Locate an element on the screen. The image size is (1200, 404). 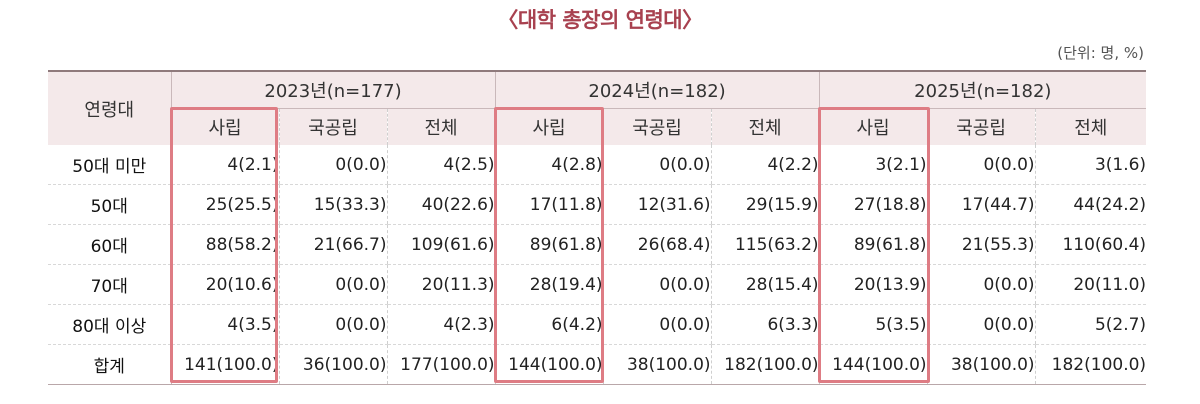
table-cell: 110(60.4) is located at coordinates (1090, 244).